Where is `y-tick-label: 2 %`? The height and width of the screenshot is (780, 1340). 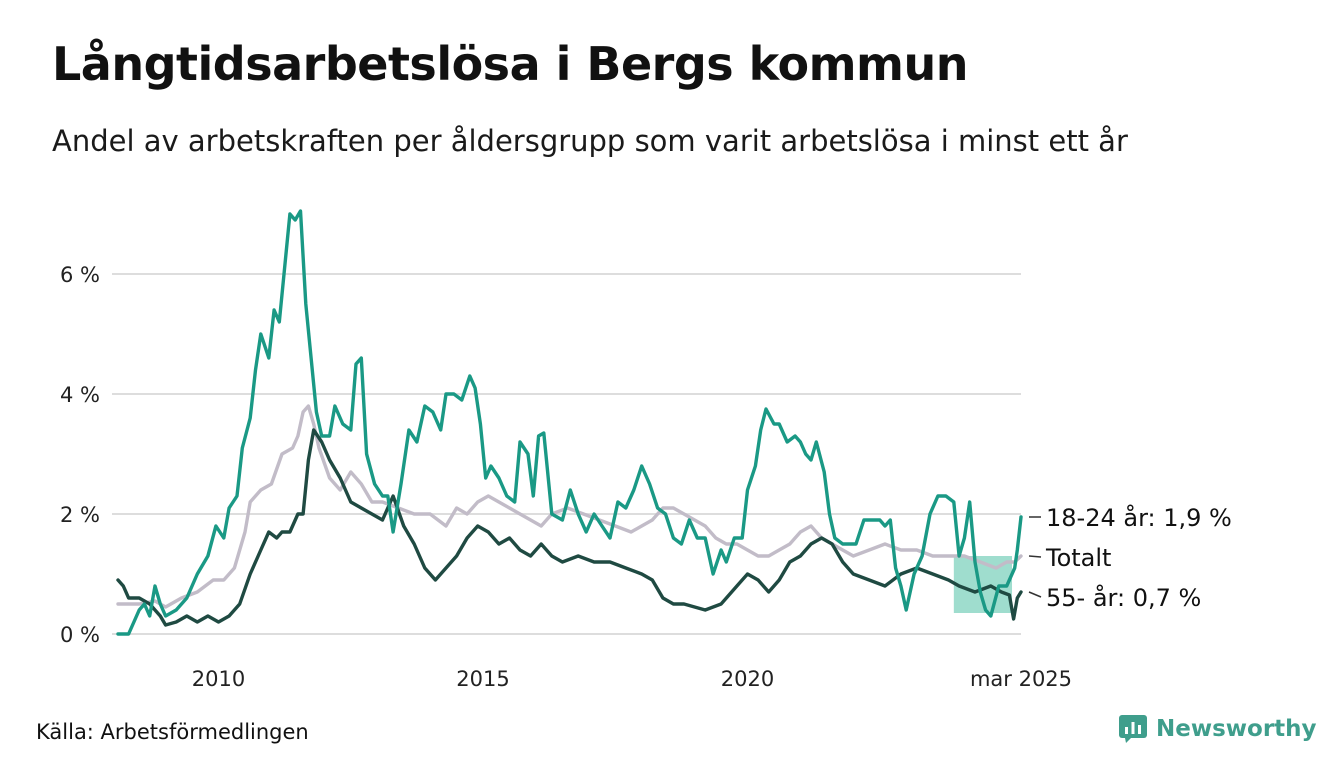
y-tick-label: 2 % is located at coordinates (80, 515).